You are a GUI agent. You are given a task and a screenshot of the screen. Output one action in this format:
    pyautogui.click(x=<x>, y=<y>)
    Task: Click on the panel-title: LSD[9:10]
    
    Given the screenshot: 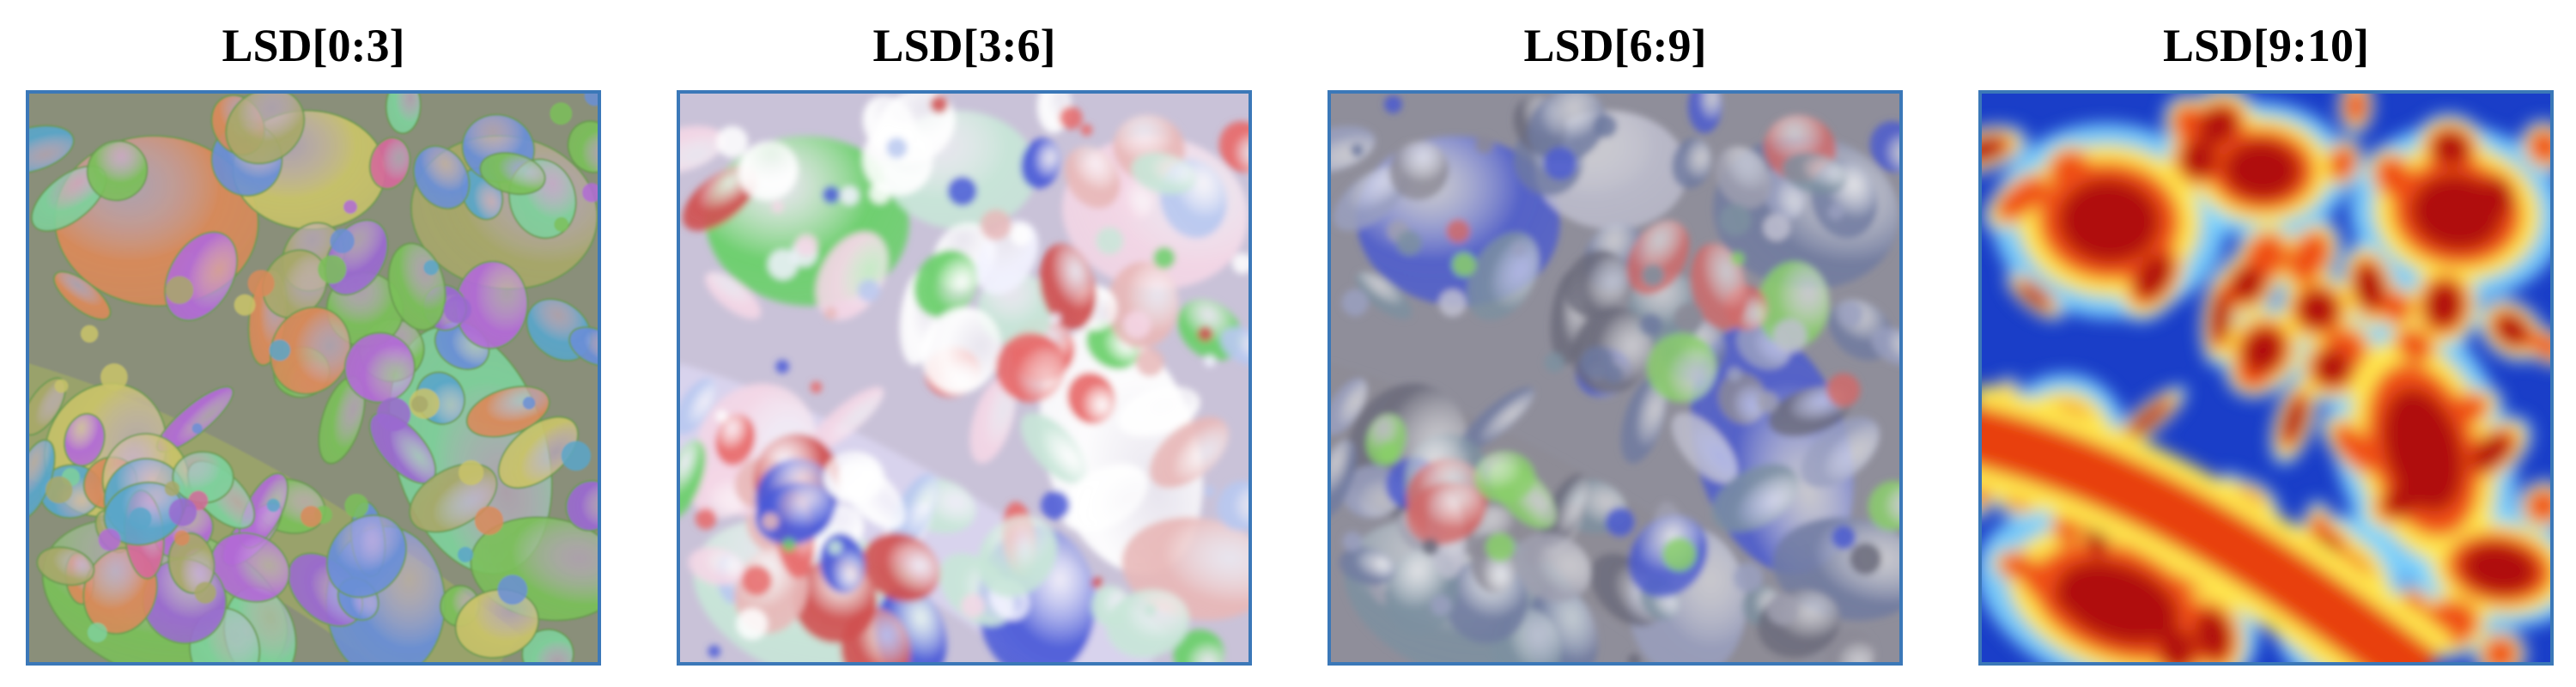 What is the action you would take?
    pyautogui.click(x=2266, y=45)
    